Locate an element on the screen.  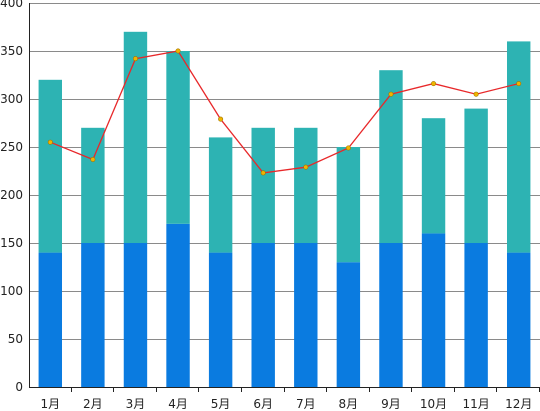
y-tick-labels: 0 50 100 150 200 250 300 350 400 is located at coordinates (11, 197).